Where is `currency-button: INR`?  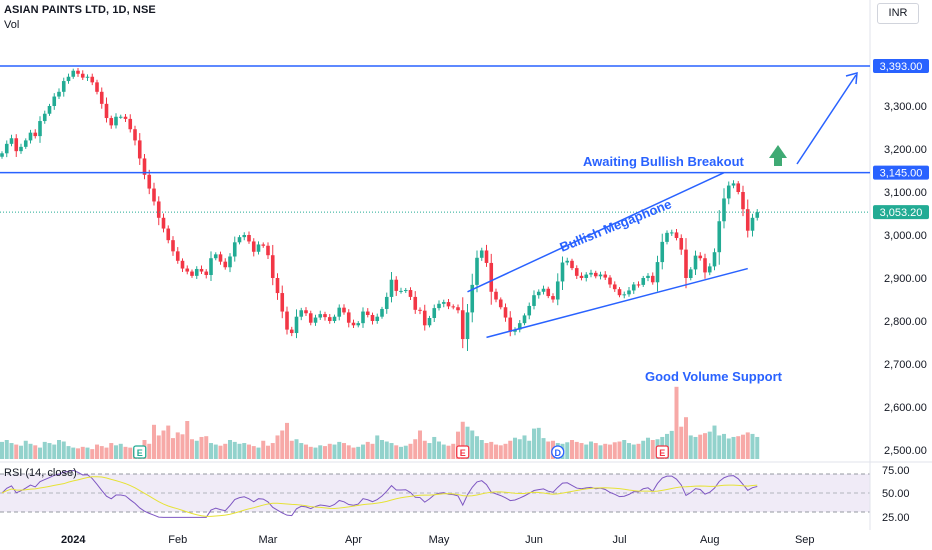
currency-button: INR is located at coordinates (898, 13).